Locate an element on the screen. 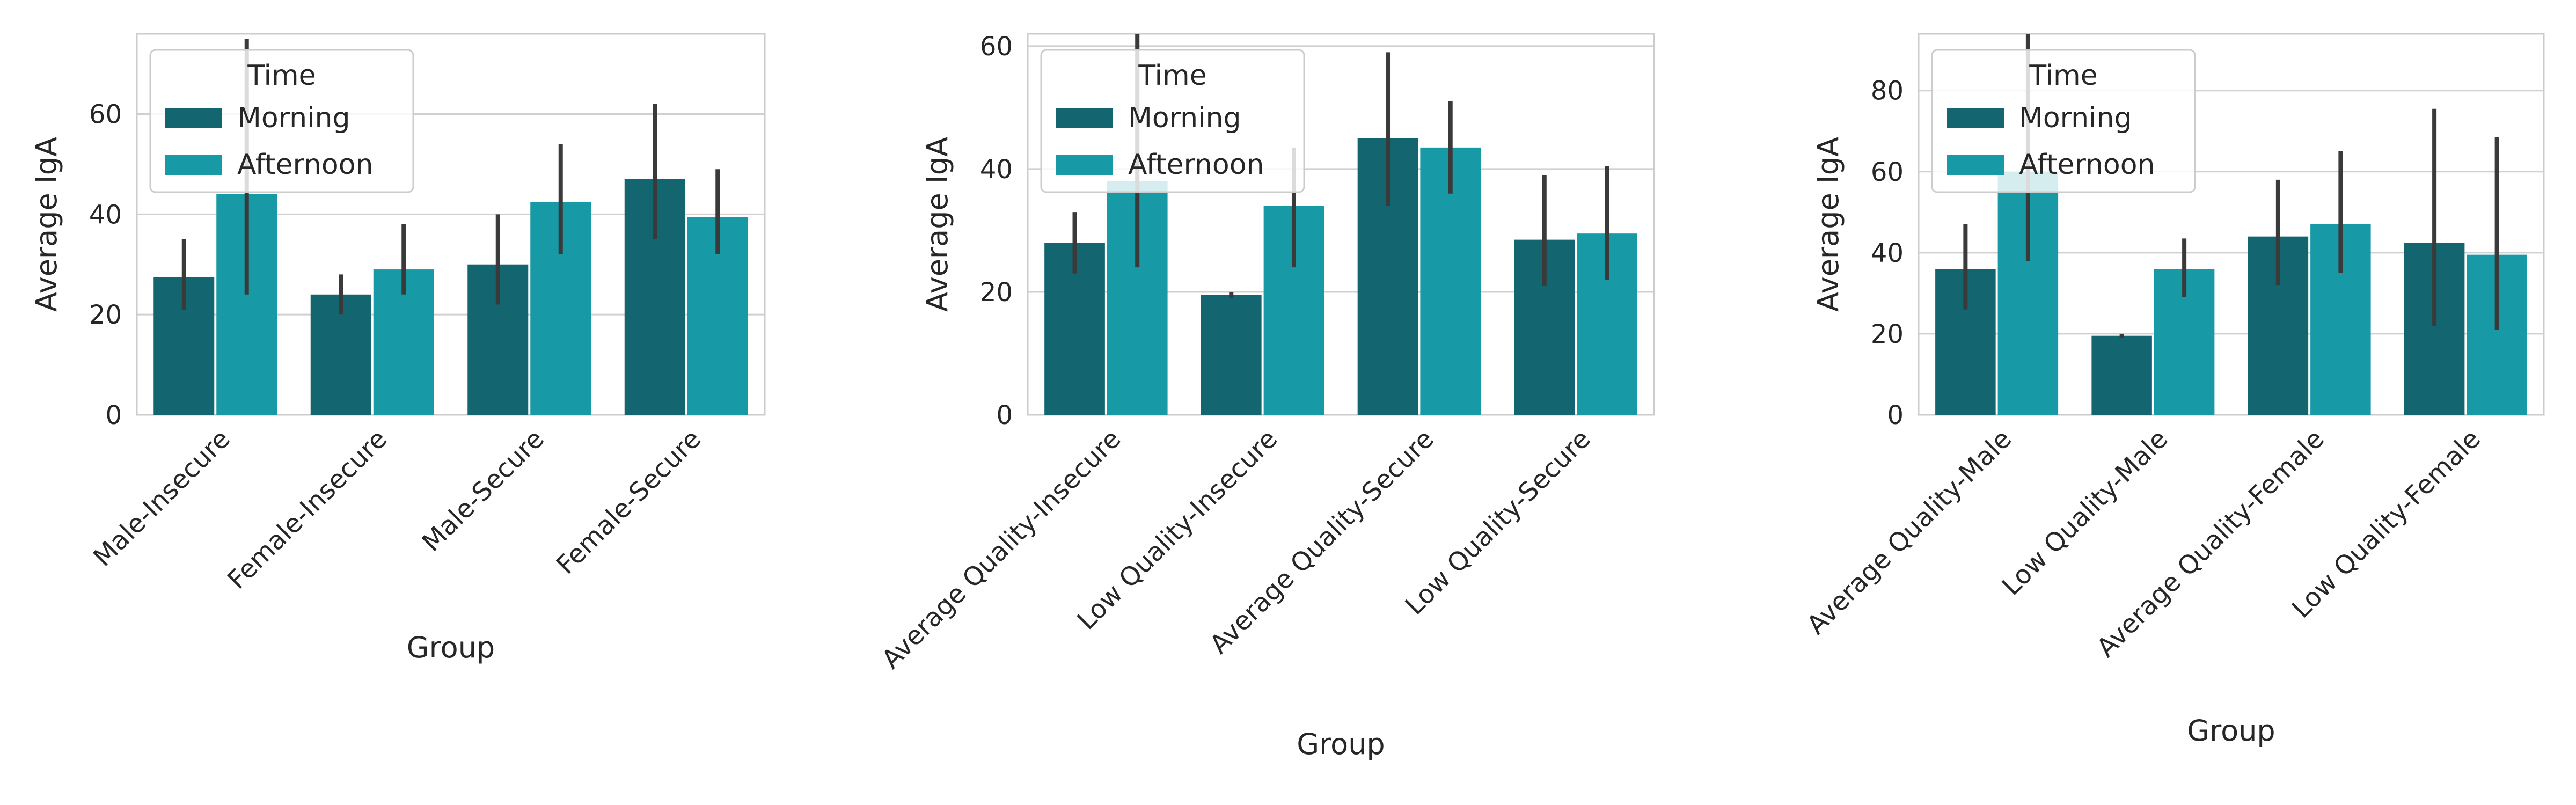 This screenshot has width=2576, height=805. x-tick-label: Average Quality-Male is located at coordinates (1909, 532).